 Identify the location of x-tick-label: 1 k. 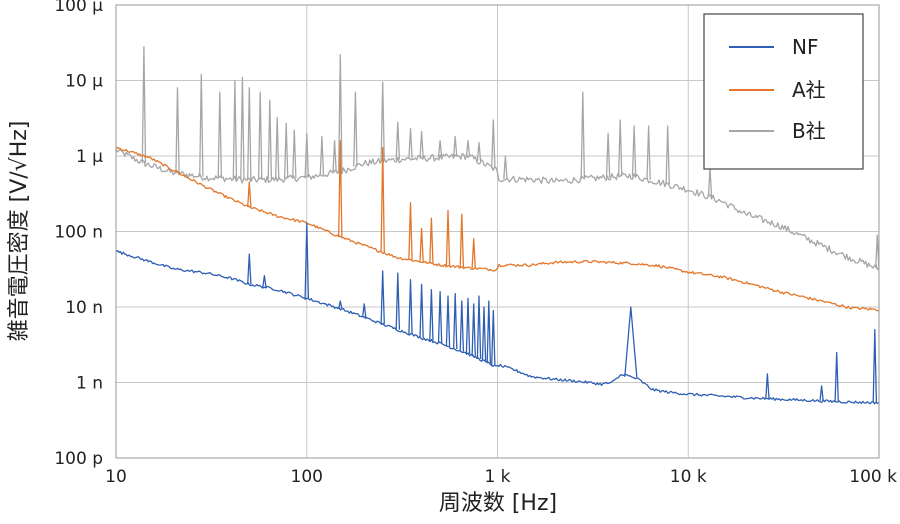
(497, 477).